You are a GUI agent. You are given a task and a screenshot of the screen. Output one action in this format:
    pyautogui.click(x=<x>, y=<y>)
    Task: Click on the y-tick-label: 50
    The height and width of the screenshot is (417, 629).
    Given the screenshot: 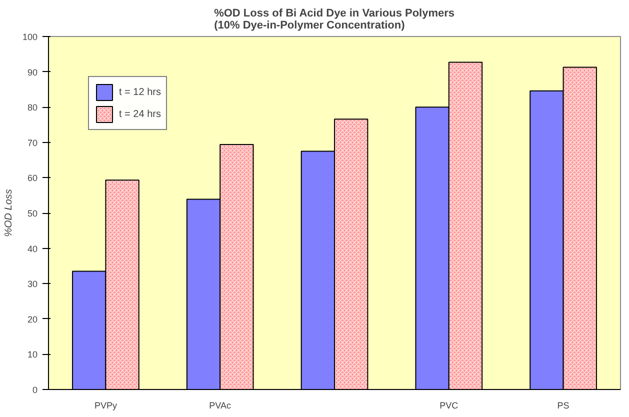 What is the action you would take?
    pyautogui.click(x=32, y=213)
    